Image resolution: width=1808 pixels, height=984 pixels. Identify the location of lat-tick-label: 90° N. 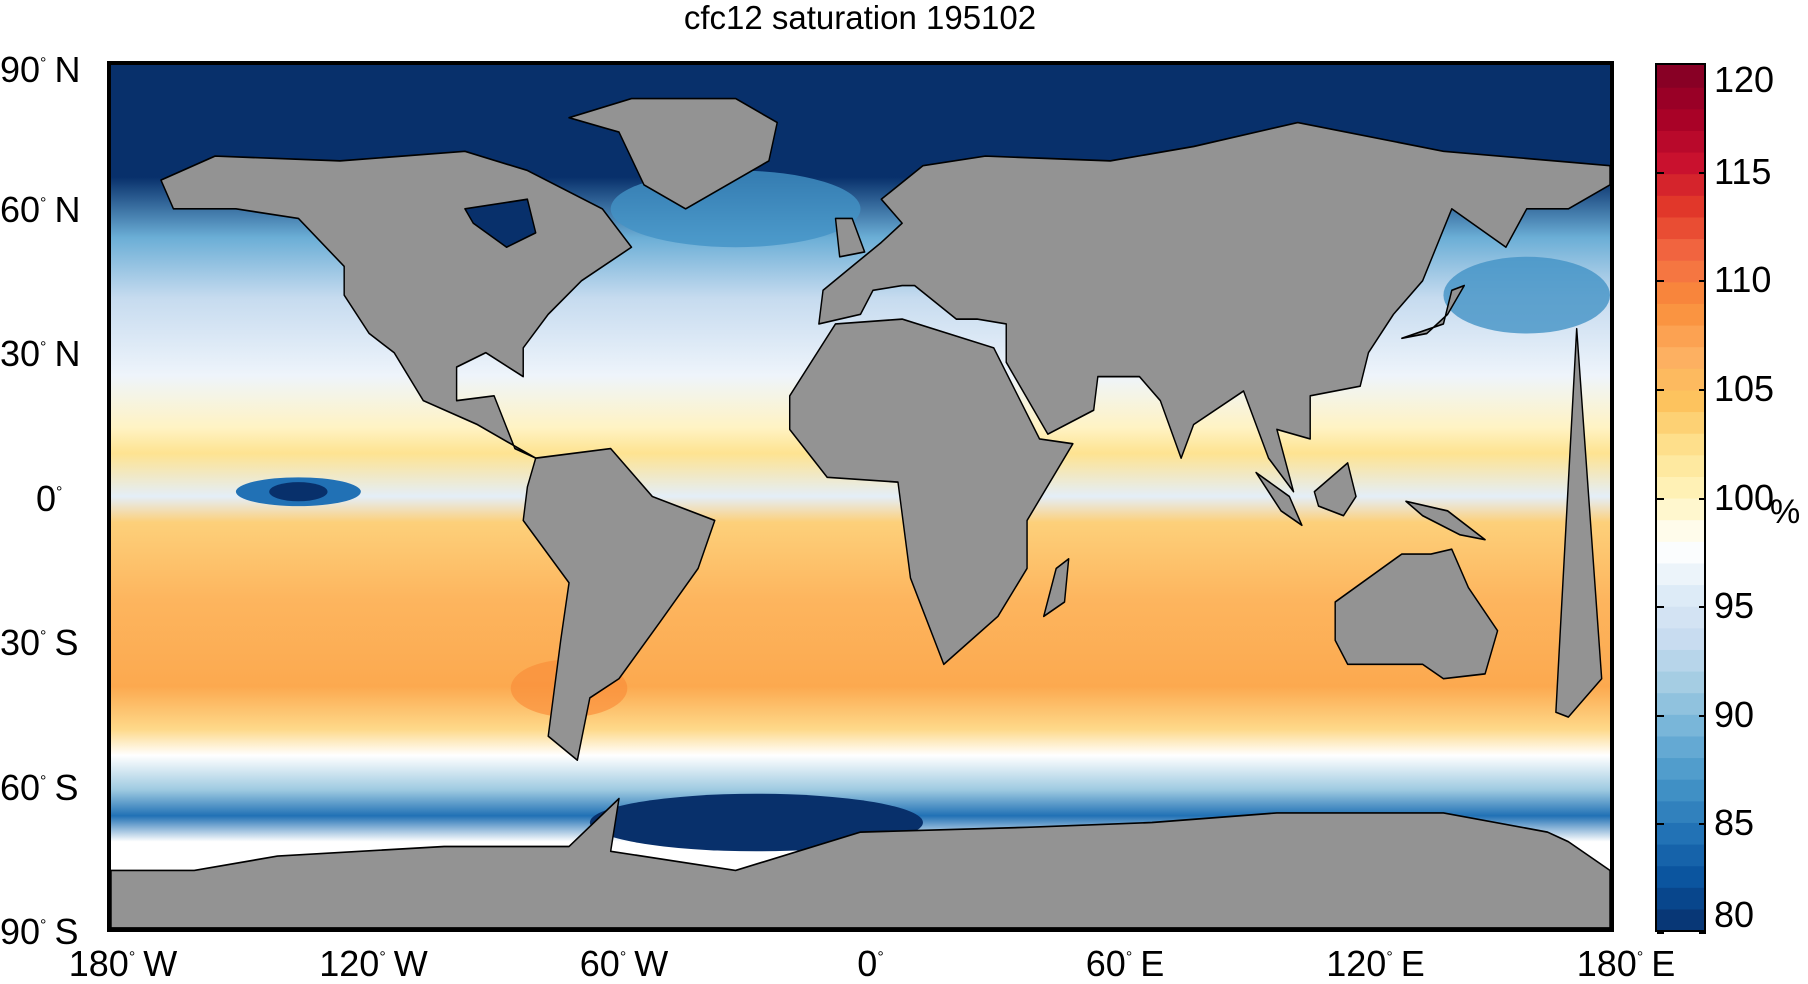
(40, 70).